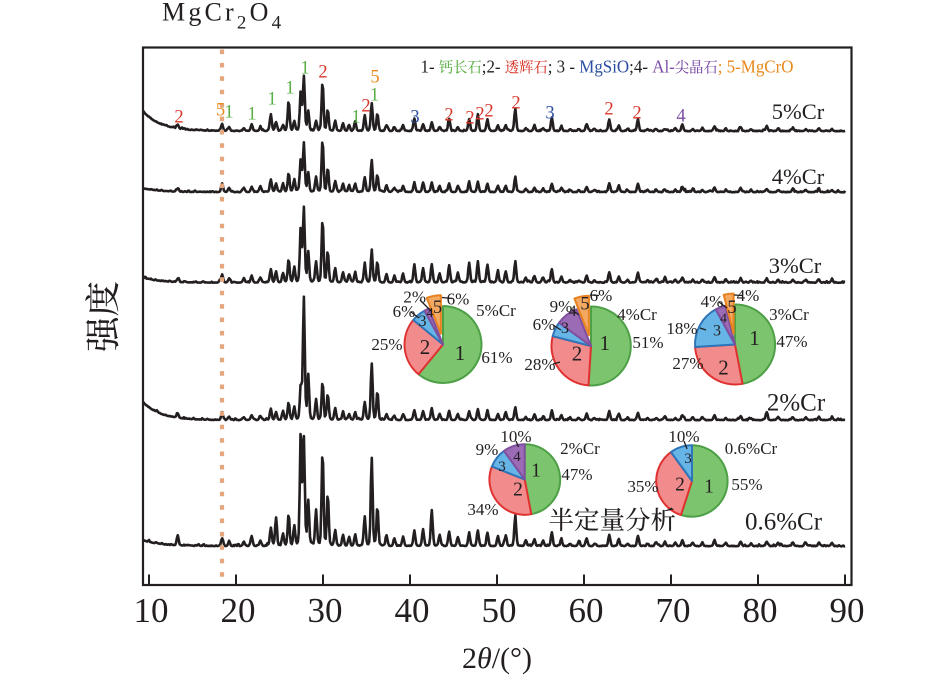 The image size is (945, 684). I want to click on svg-text: ; 5-MgCrO, so click(756, 66).